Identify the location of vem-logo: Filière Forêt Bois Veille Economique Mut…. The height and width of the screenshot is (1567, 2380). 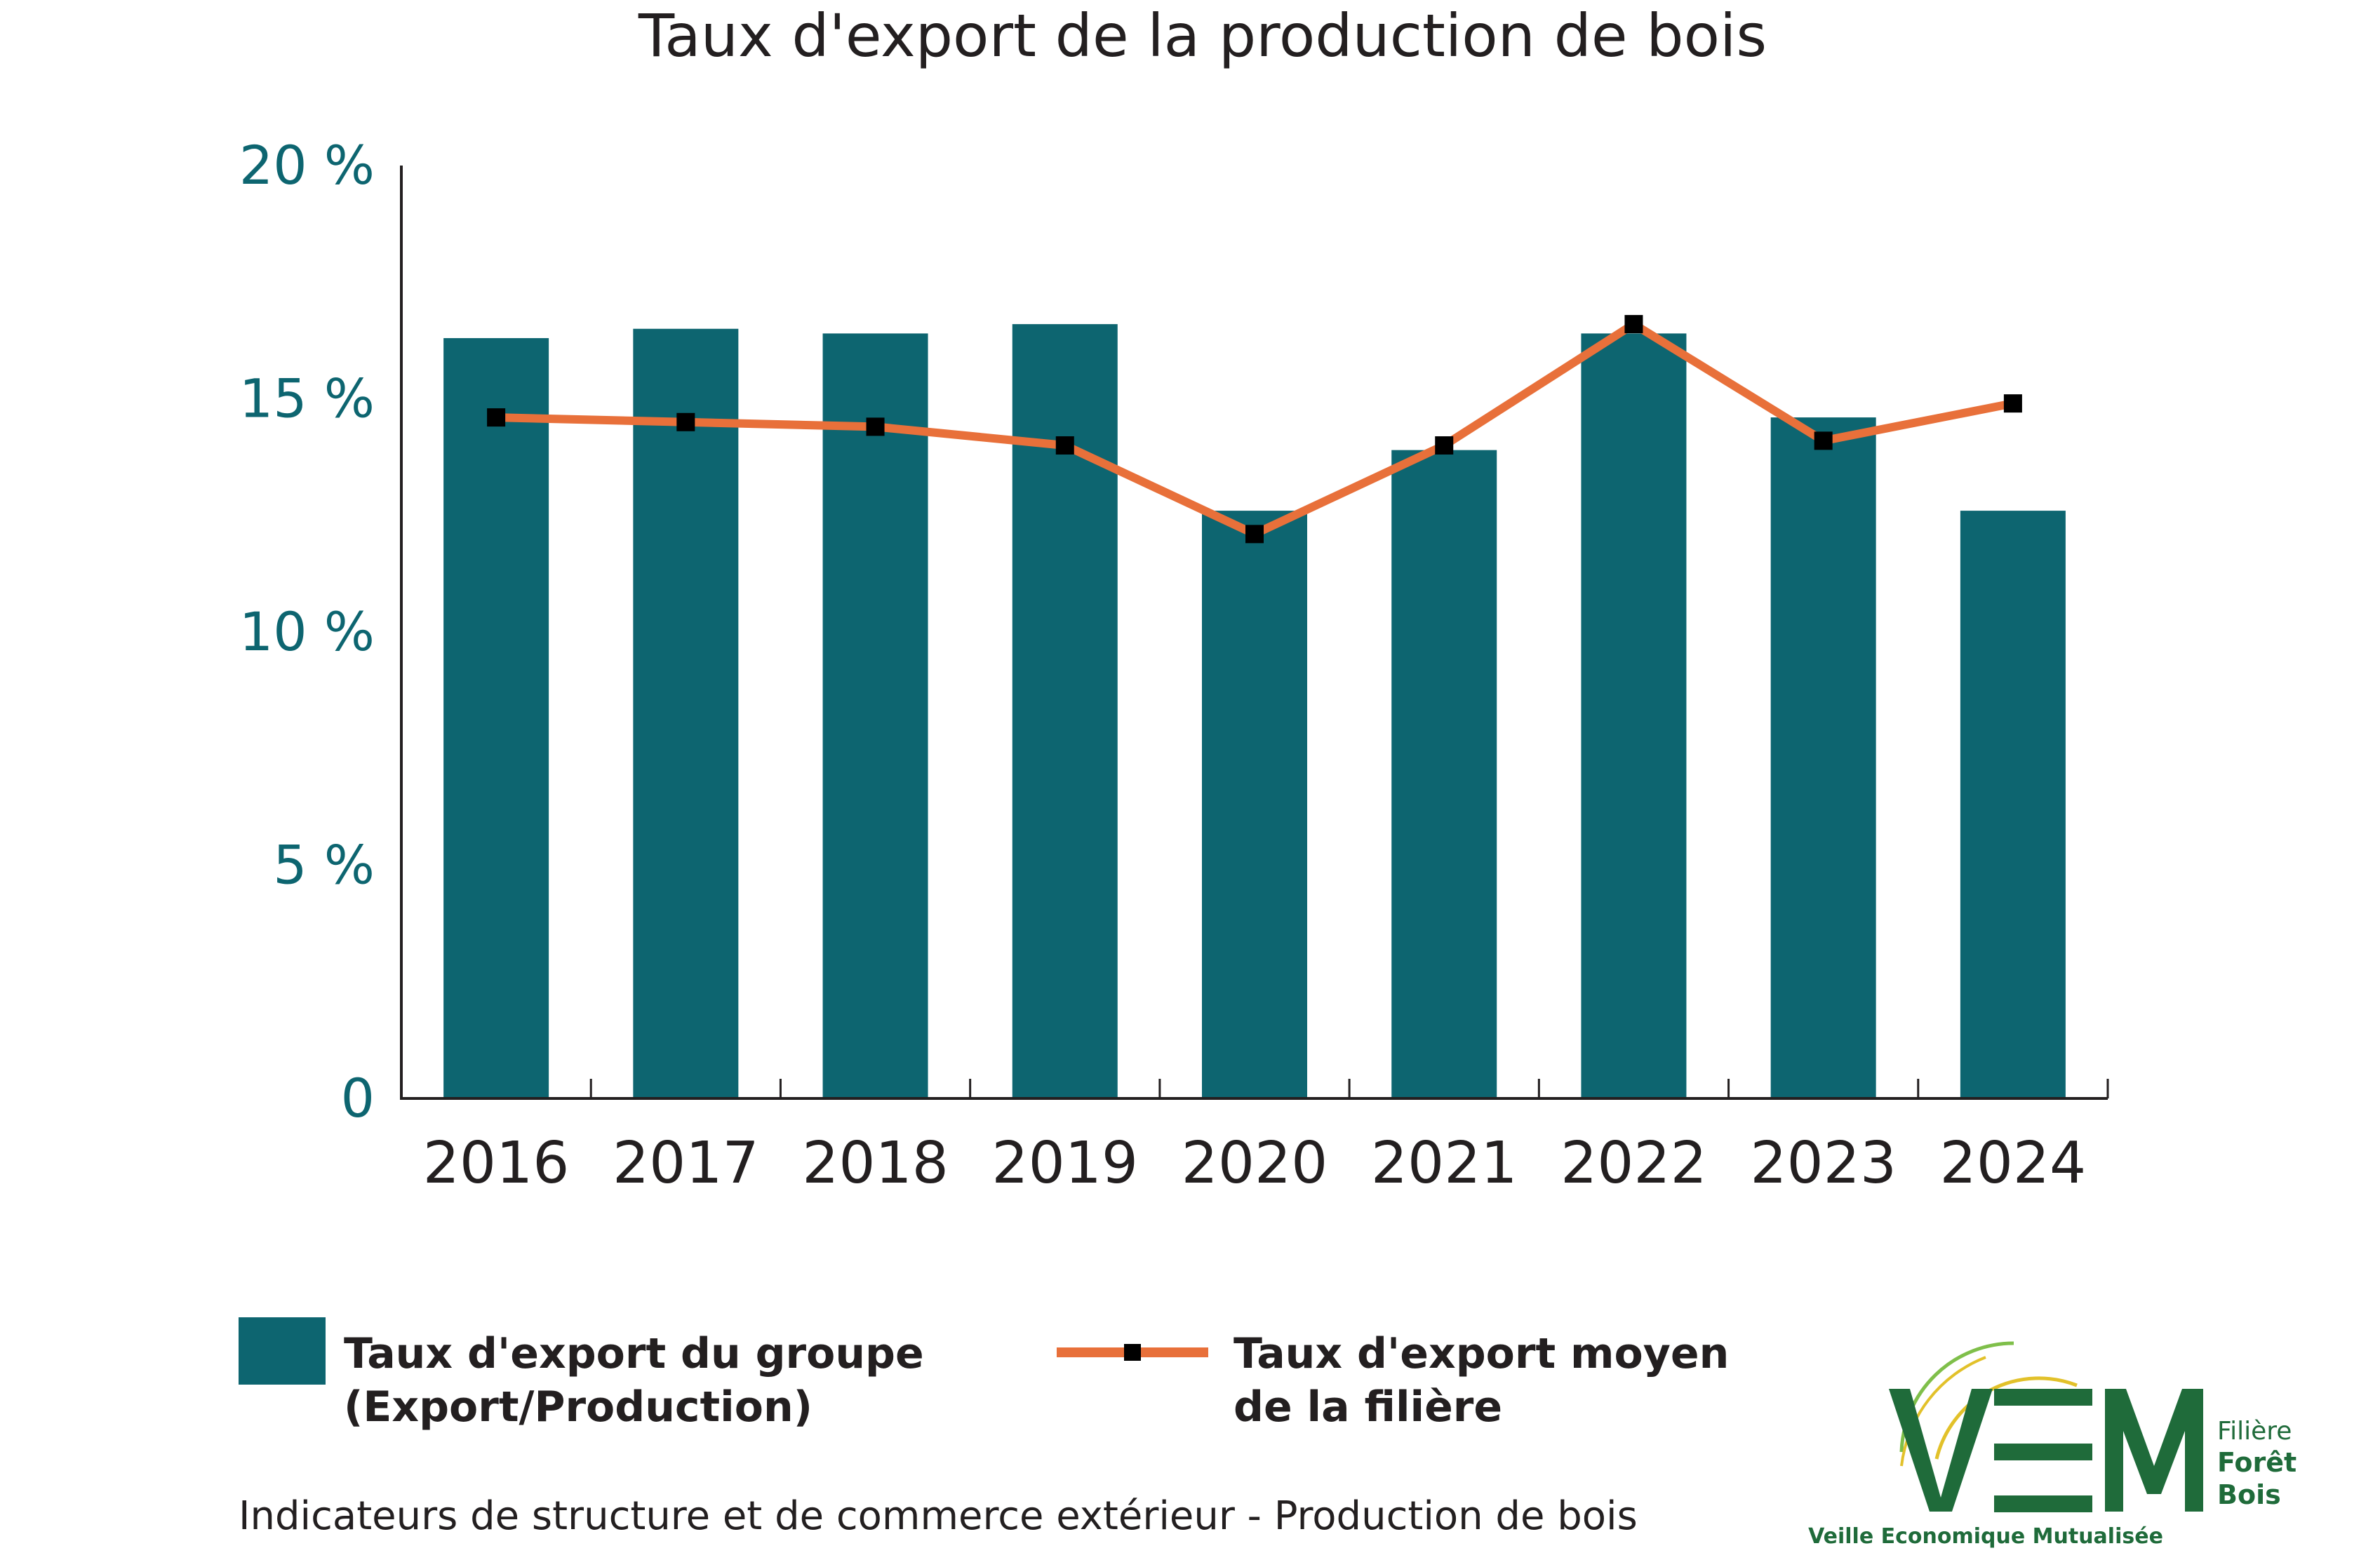
(2052, 1445).